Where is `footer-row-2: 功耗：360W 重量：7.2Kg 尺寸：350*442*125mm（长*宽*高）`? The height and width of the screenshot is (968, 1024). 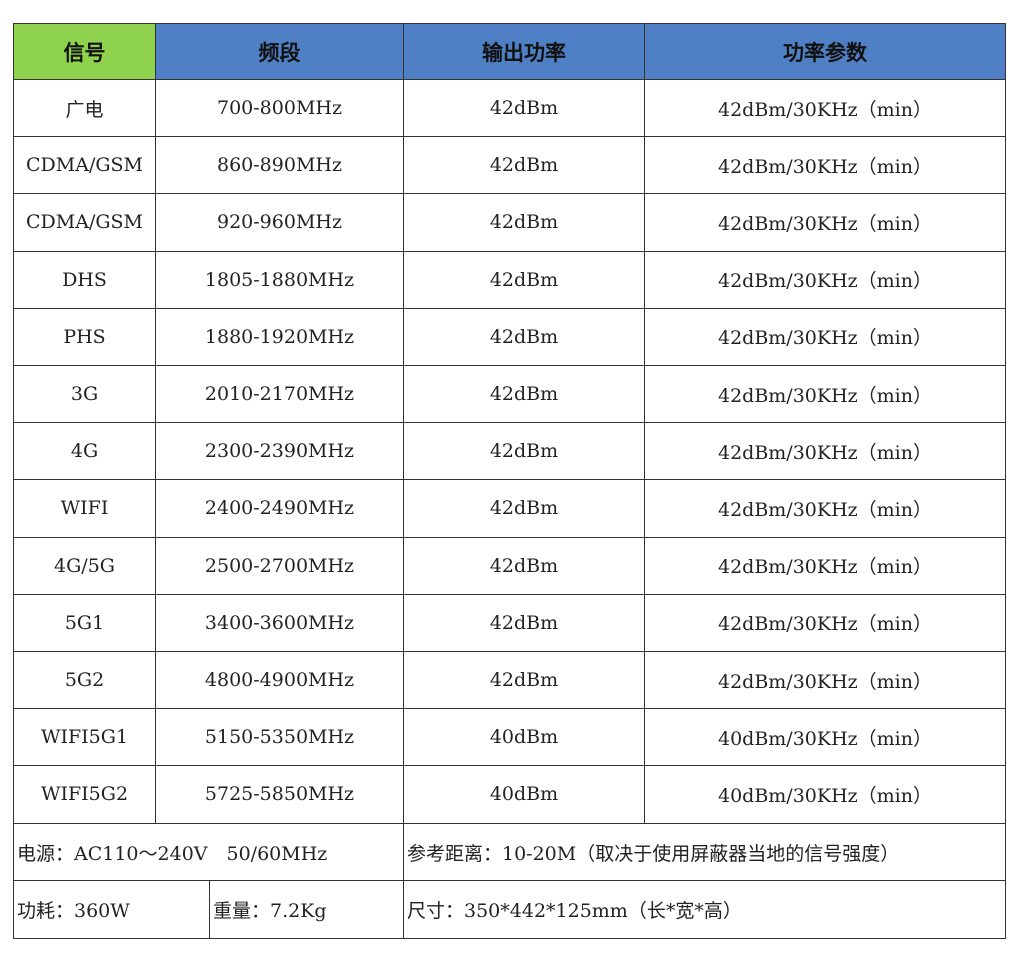
footer-row-2: 功耗：360W 重量：7.2Kg 尺寸：350*442*125mm（长*宽*高） is located at coordinates (509, 910).